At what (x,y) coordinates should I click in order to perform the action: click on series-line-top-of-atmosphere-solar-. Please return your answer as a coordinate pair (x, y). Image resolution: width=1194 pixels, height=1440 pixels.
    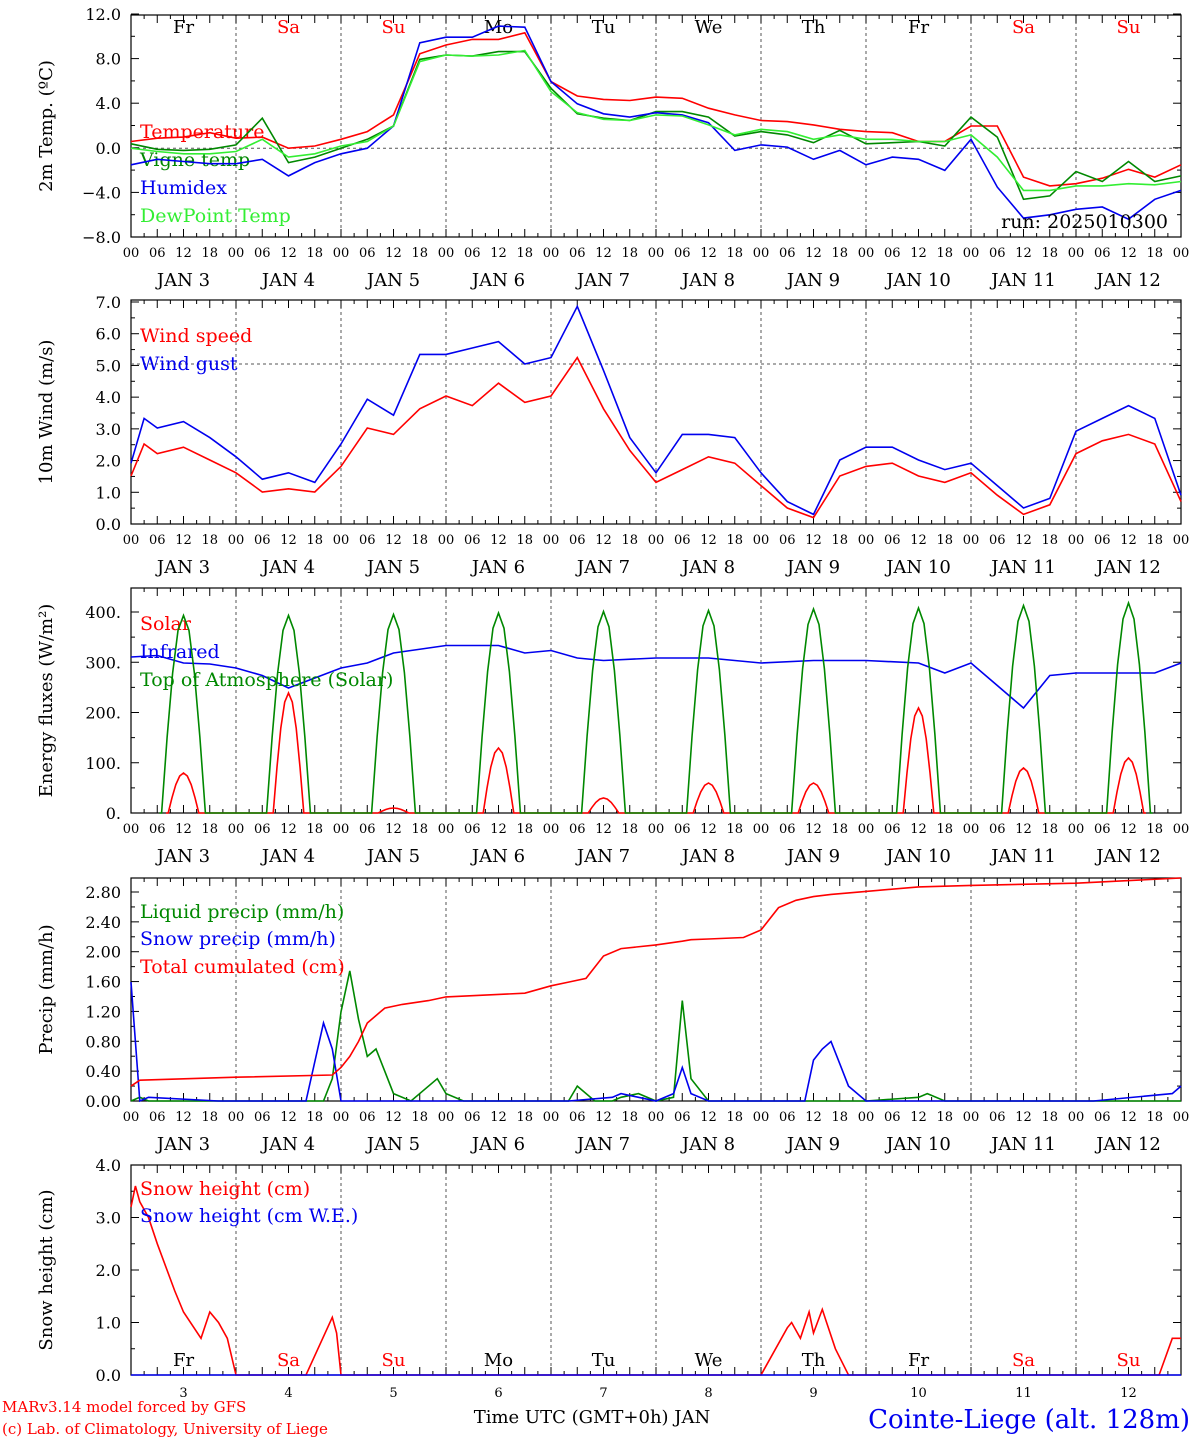
    Looking at the image, I should click on (656, 707).